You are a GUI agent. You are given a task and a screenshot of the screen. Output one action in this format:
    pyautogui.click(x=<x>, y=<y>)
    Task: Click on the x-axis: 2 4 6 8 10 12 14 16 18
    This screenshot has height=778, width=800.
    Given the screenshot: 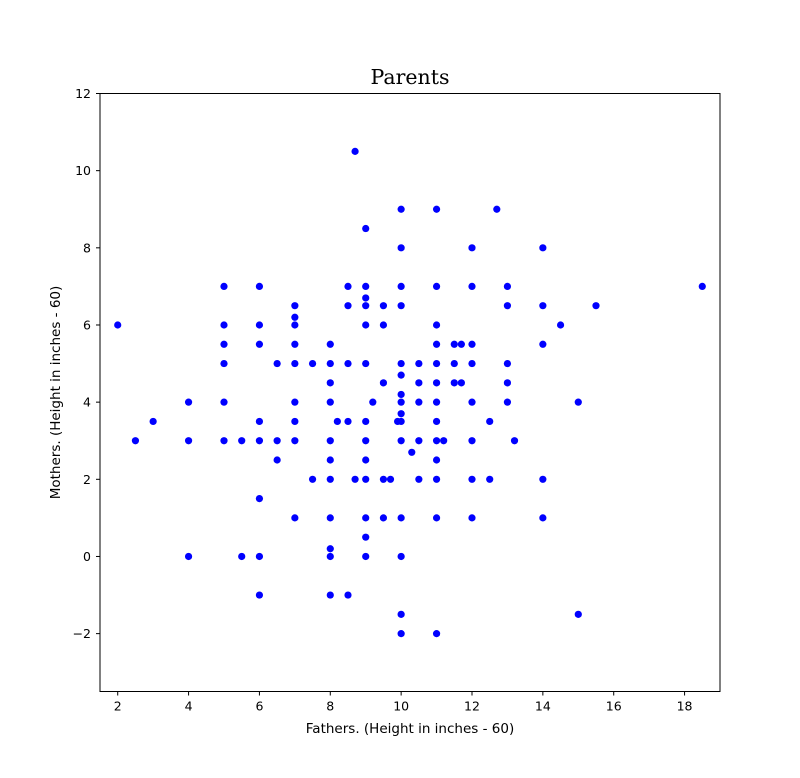 What is the action you would take?
    pyautogui.click(x=403, y=702)
    